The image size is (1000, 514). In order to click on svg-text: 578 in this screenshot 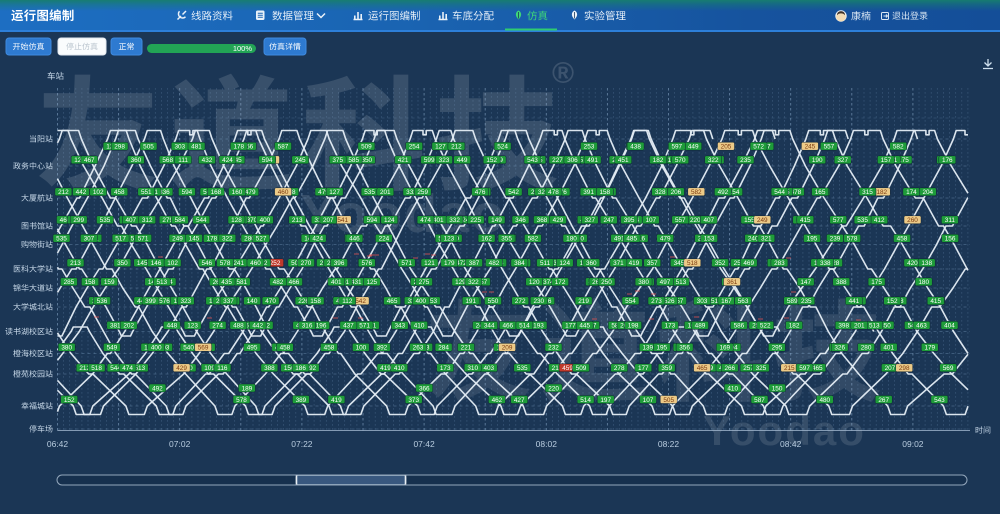, I will do `click(241, 400)`.